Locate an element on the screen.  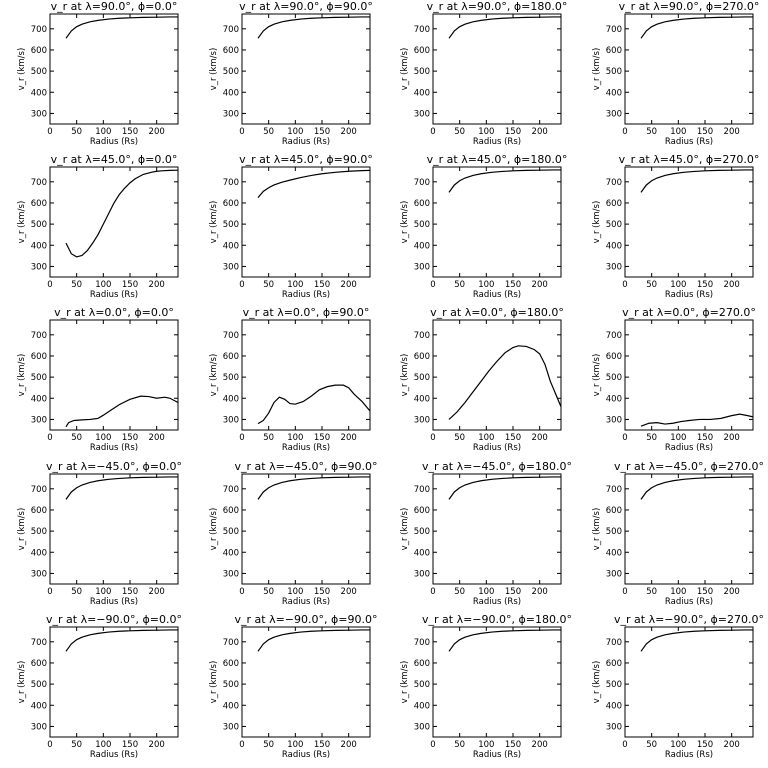
subplot-title: v_r at λ=90.0°, ϕ=90.0° is located at coordinates (306, 6).